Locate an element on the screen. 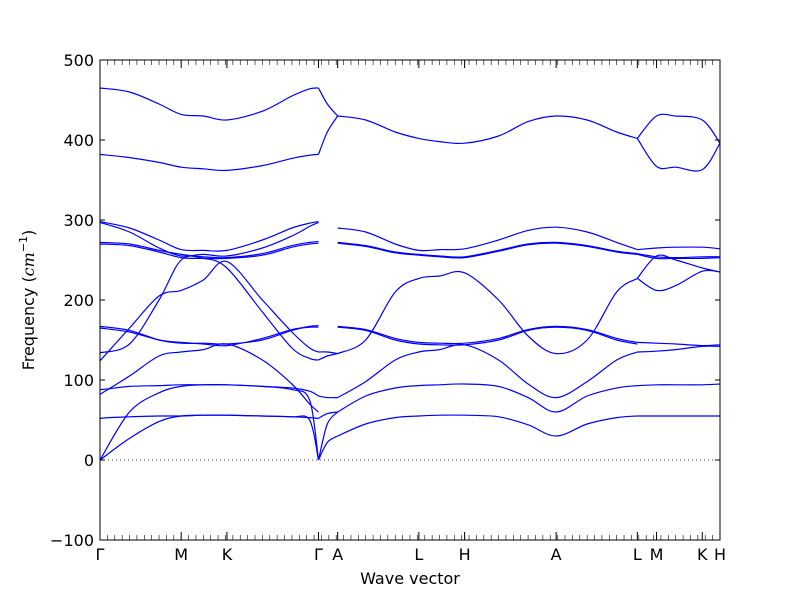 This screenshot has width=800, height=600. y-tick-label: 500 is located at coordinates (78, 60).